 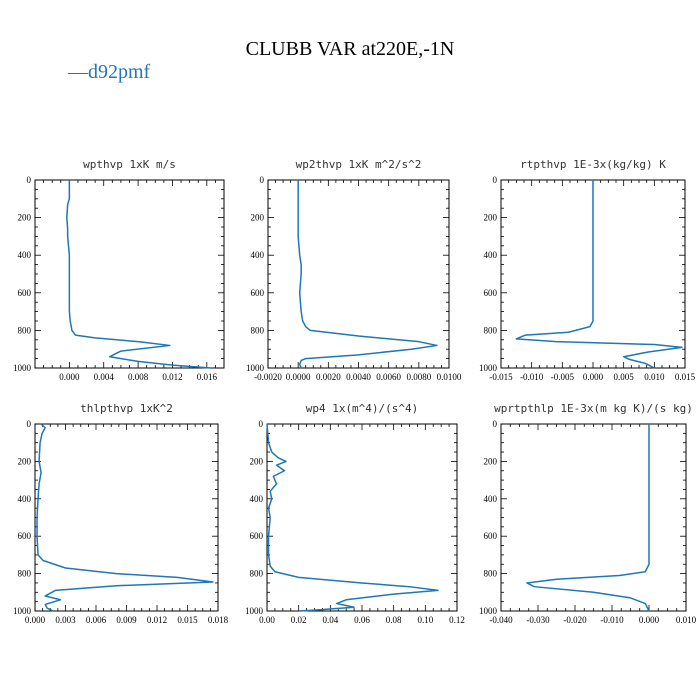 What do you see at coordinates (104, 377) in the screenshot?
I see `x-tick-label: 0.004` at bounding box center [104, 377].